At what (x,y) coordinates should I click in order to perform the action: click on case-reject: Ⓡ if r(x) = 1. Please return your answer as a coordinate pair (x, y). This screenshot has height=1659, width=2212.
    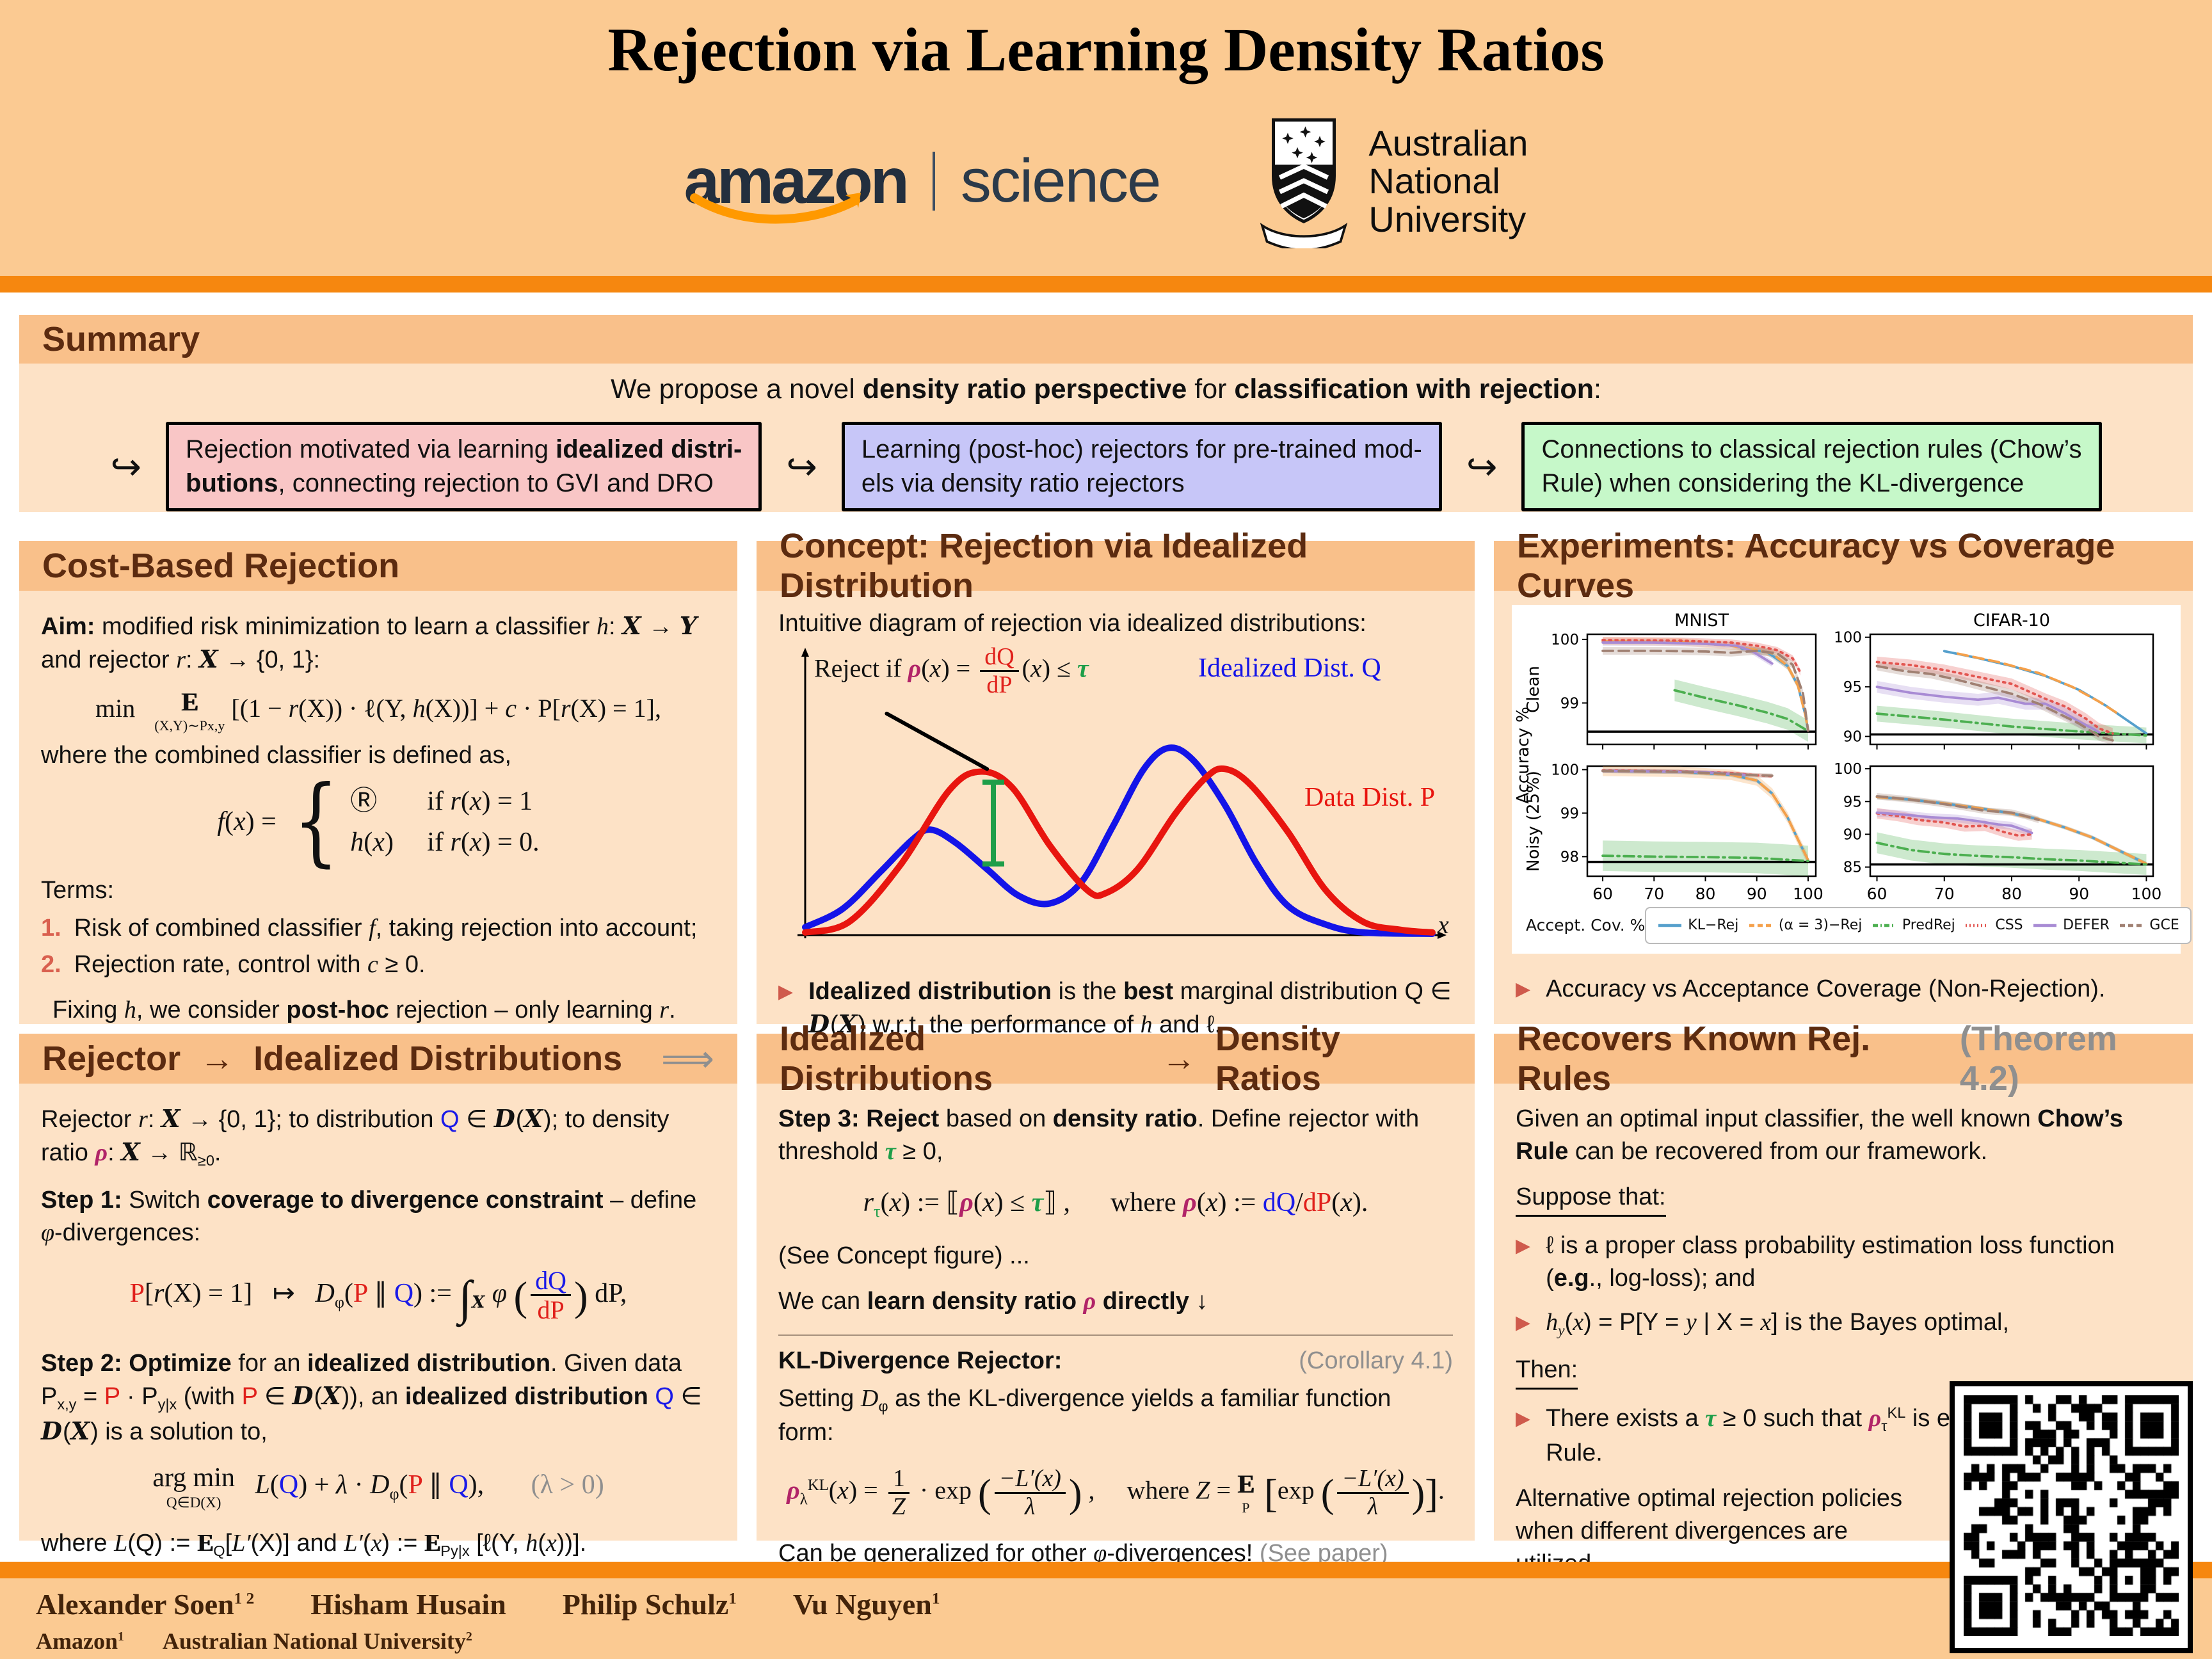
    Looking at the image, I should click on (441, 801).